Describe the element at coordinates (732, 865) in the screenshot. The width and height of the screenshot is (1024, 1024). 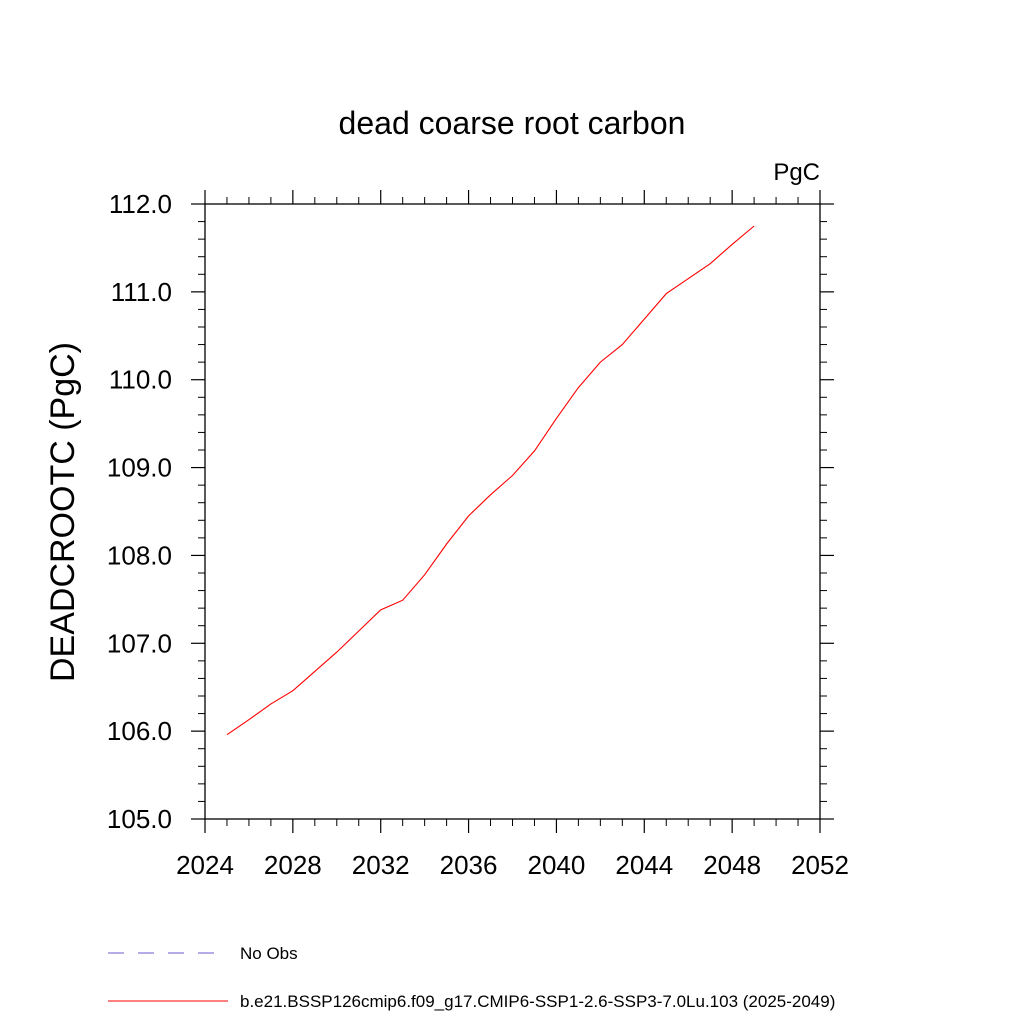
I see `x-tick-label: 2048` at that location.